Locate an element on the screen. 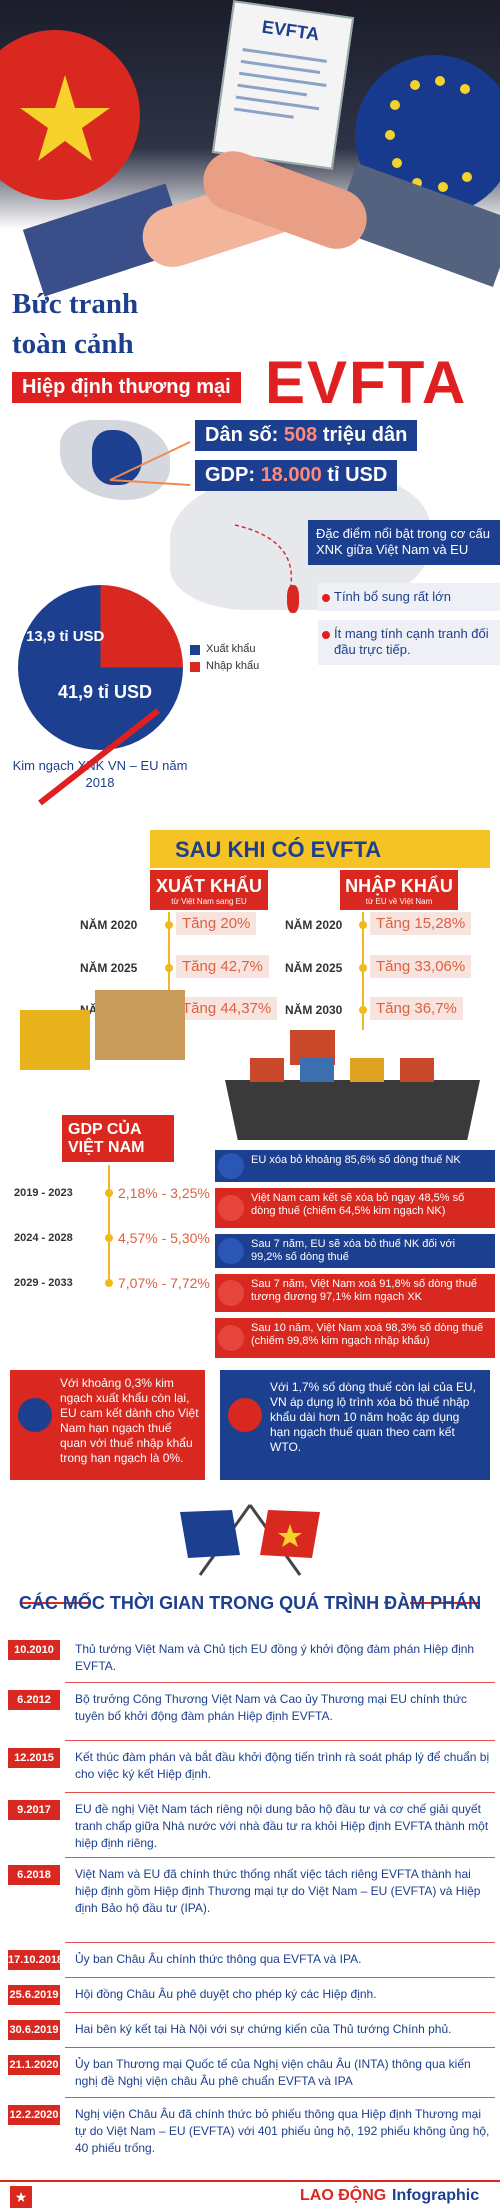  title-line-1: Bức tranh is located at coordinates (75, 304).